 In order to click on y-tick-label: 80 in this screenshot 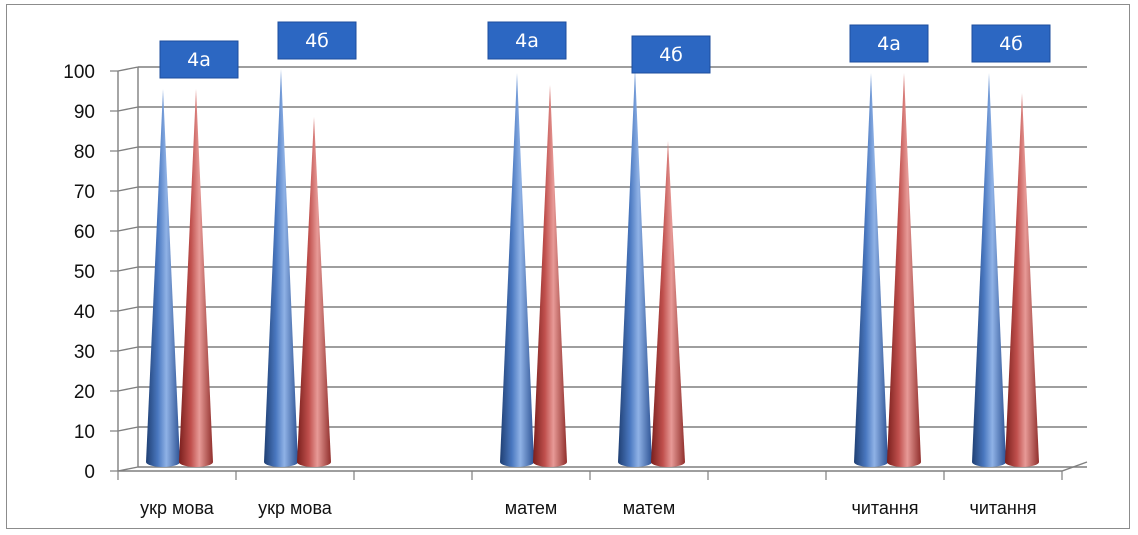, I will do `click(84, 152)`.